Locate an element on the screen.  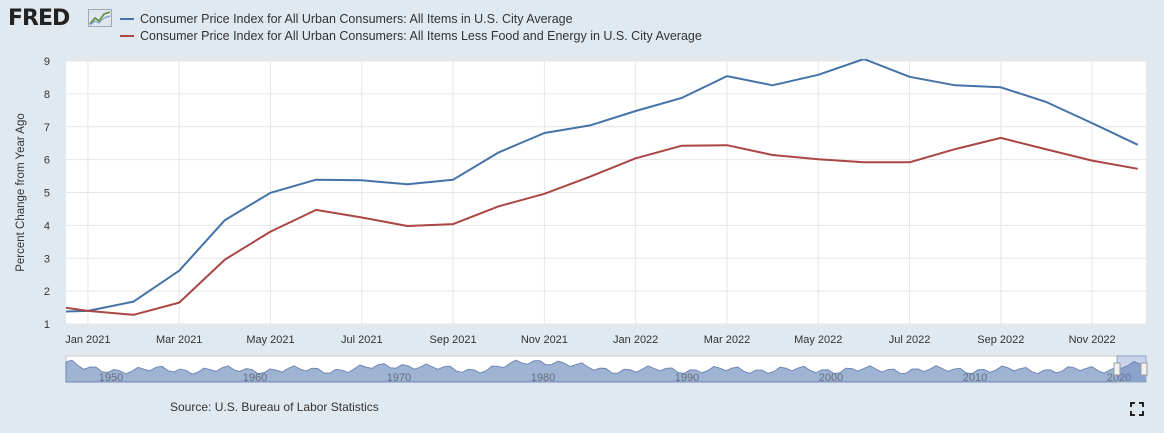
x-tick-label-2022-11: Nov 2022 is located at coordinates (1092, 340).